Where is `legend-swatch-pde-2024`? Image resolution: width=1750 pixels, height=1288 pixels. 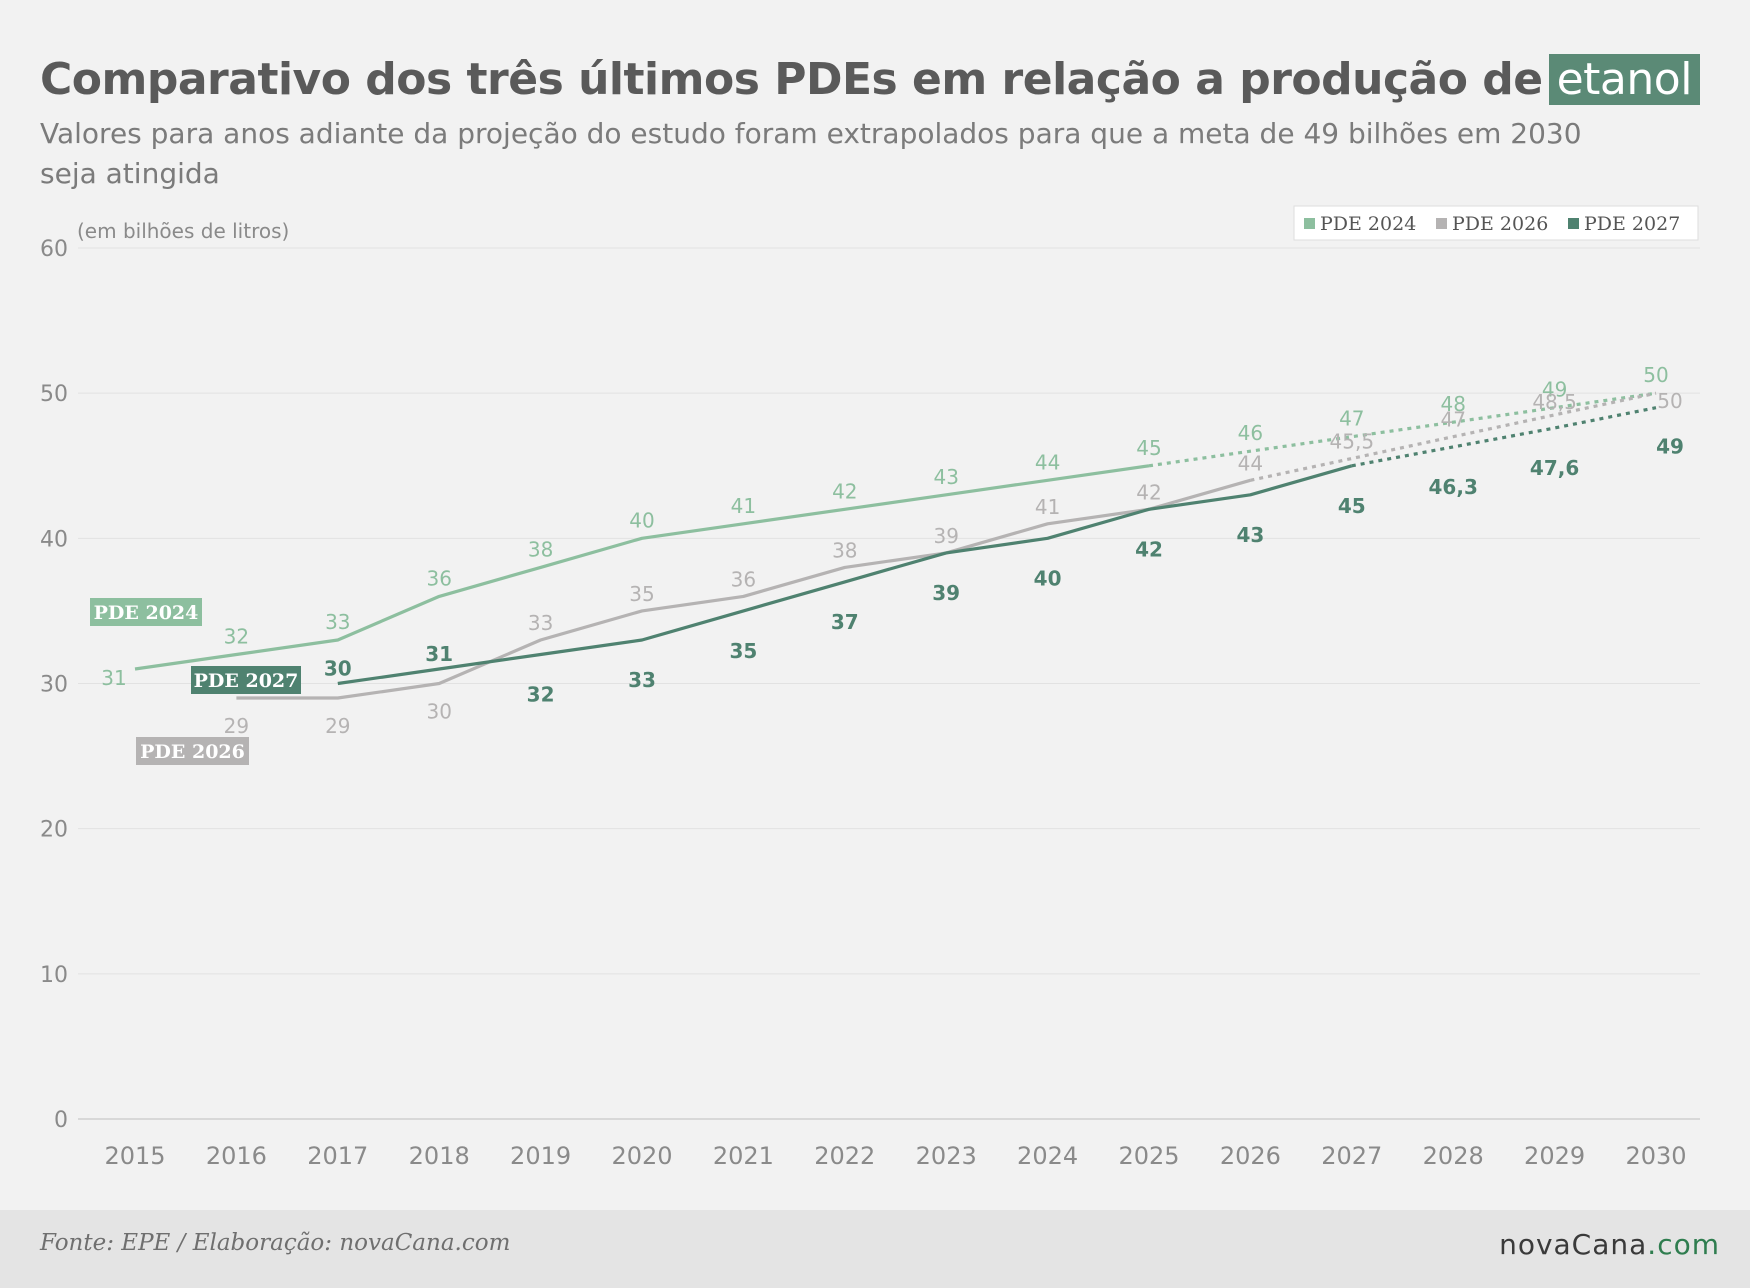
legend-swatch-pde-2024 is located at coordinates (1309, 223).